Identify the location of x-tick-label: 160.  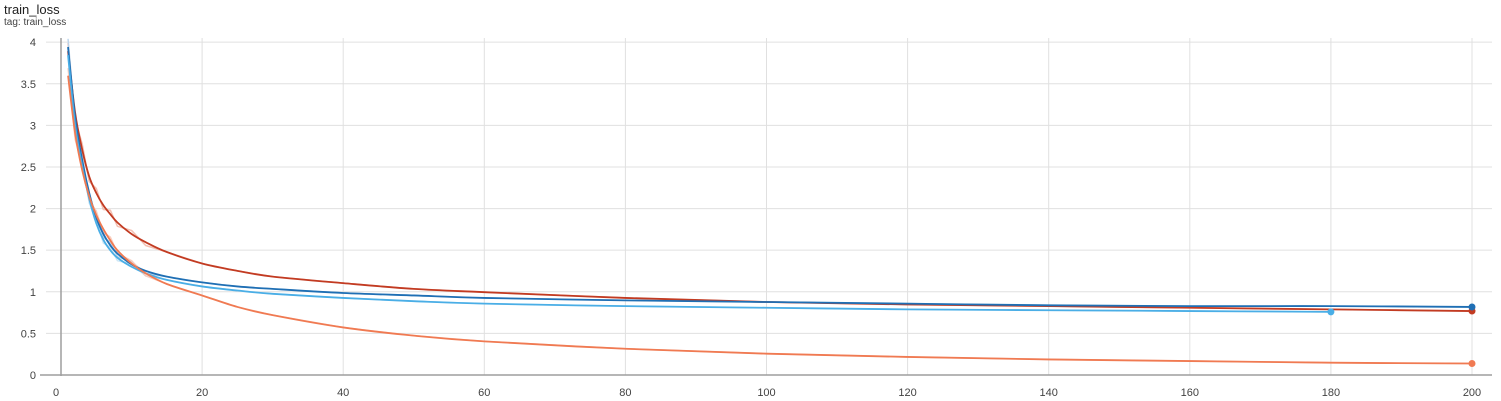
(1190, 393).